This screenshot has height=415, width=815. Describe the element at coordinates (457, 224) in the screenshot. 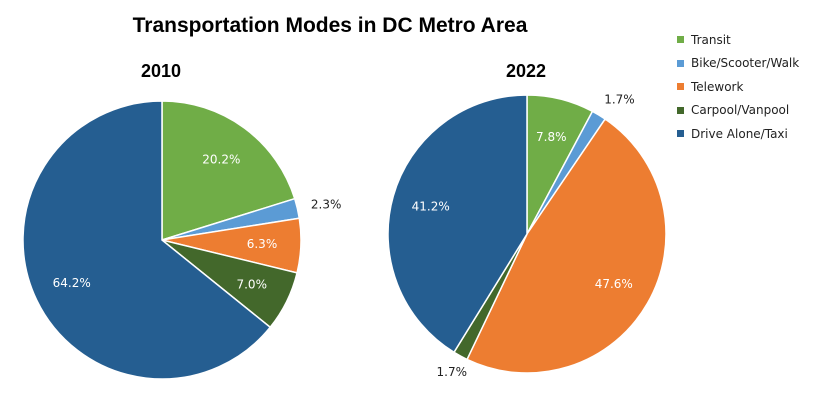

I see `pie-slice-2022-drive-alone-taxi` at that location.